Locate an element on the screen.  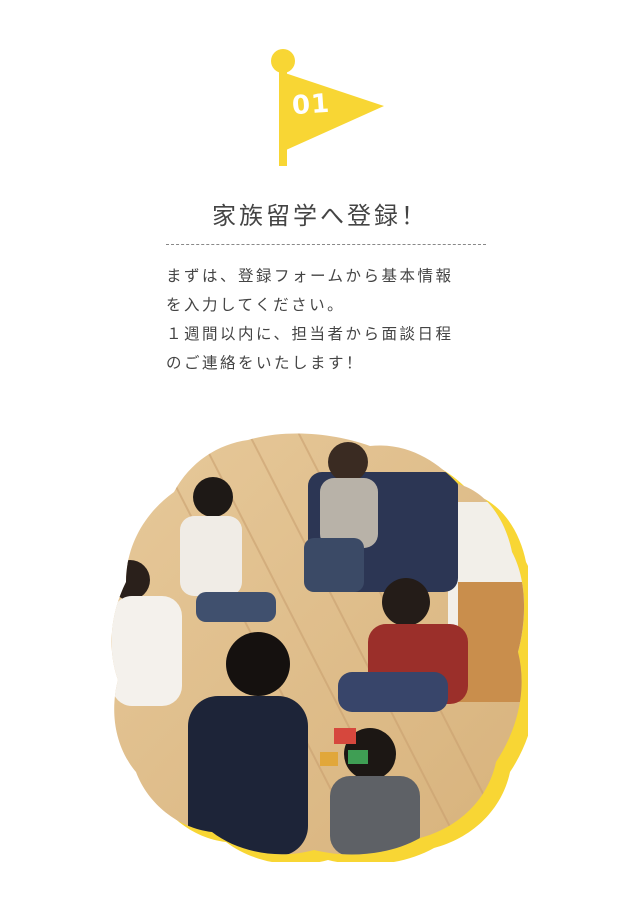
section-title: 家族留学へ登録！ is located at coordinates (320, 216).